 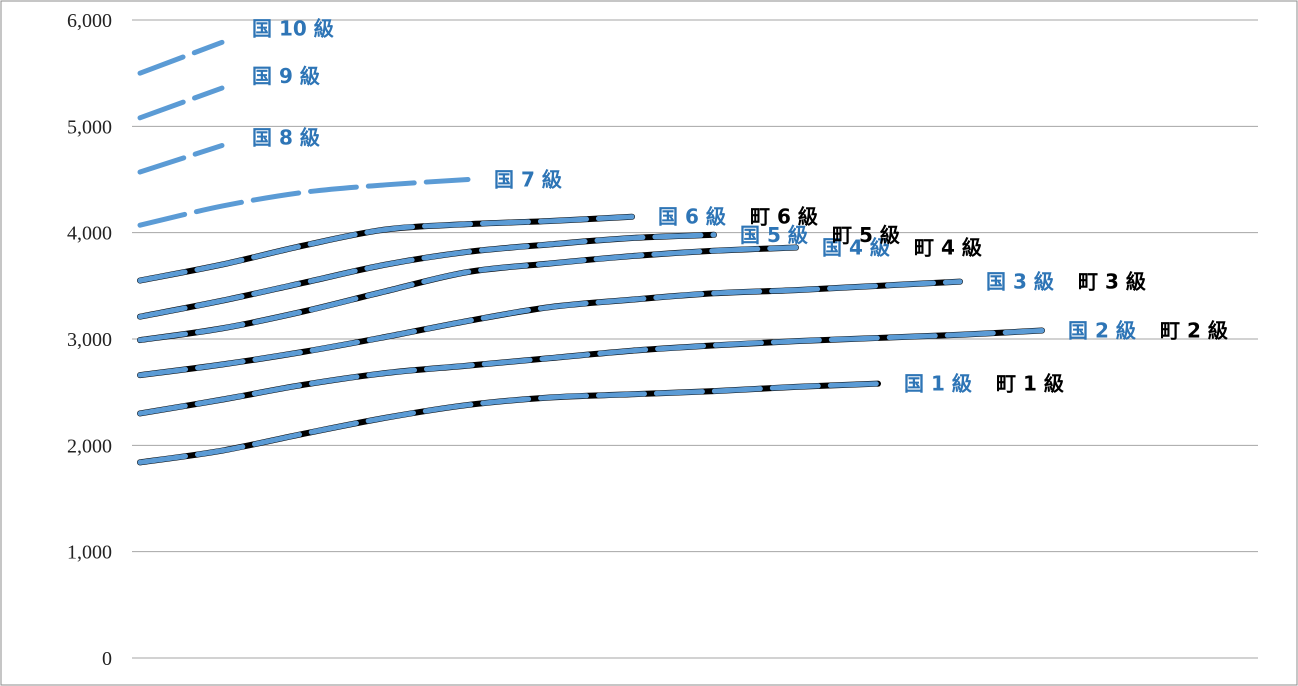 What do you see at coordinates (286, 76) in the screenshot?
I see `series-label-national: 国 9 級` at bounding box center [286, 76].